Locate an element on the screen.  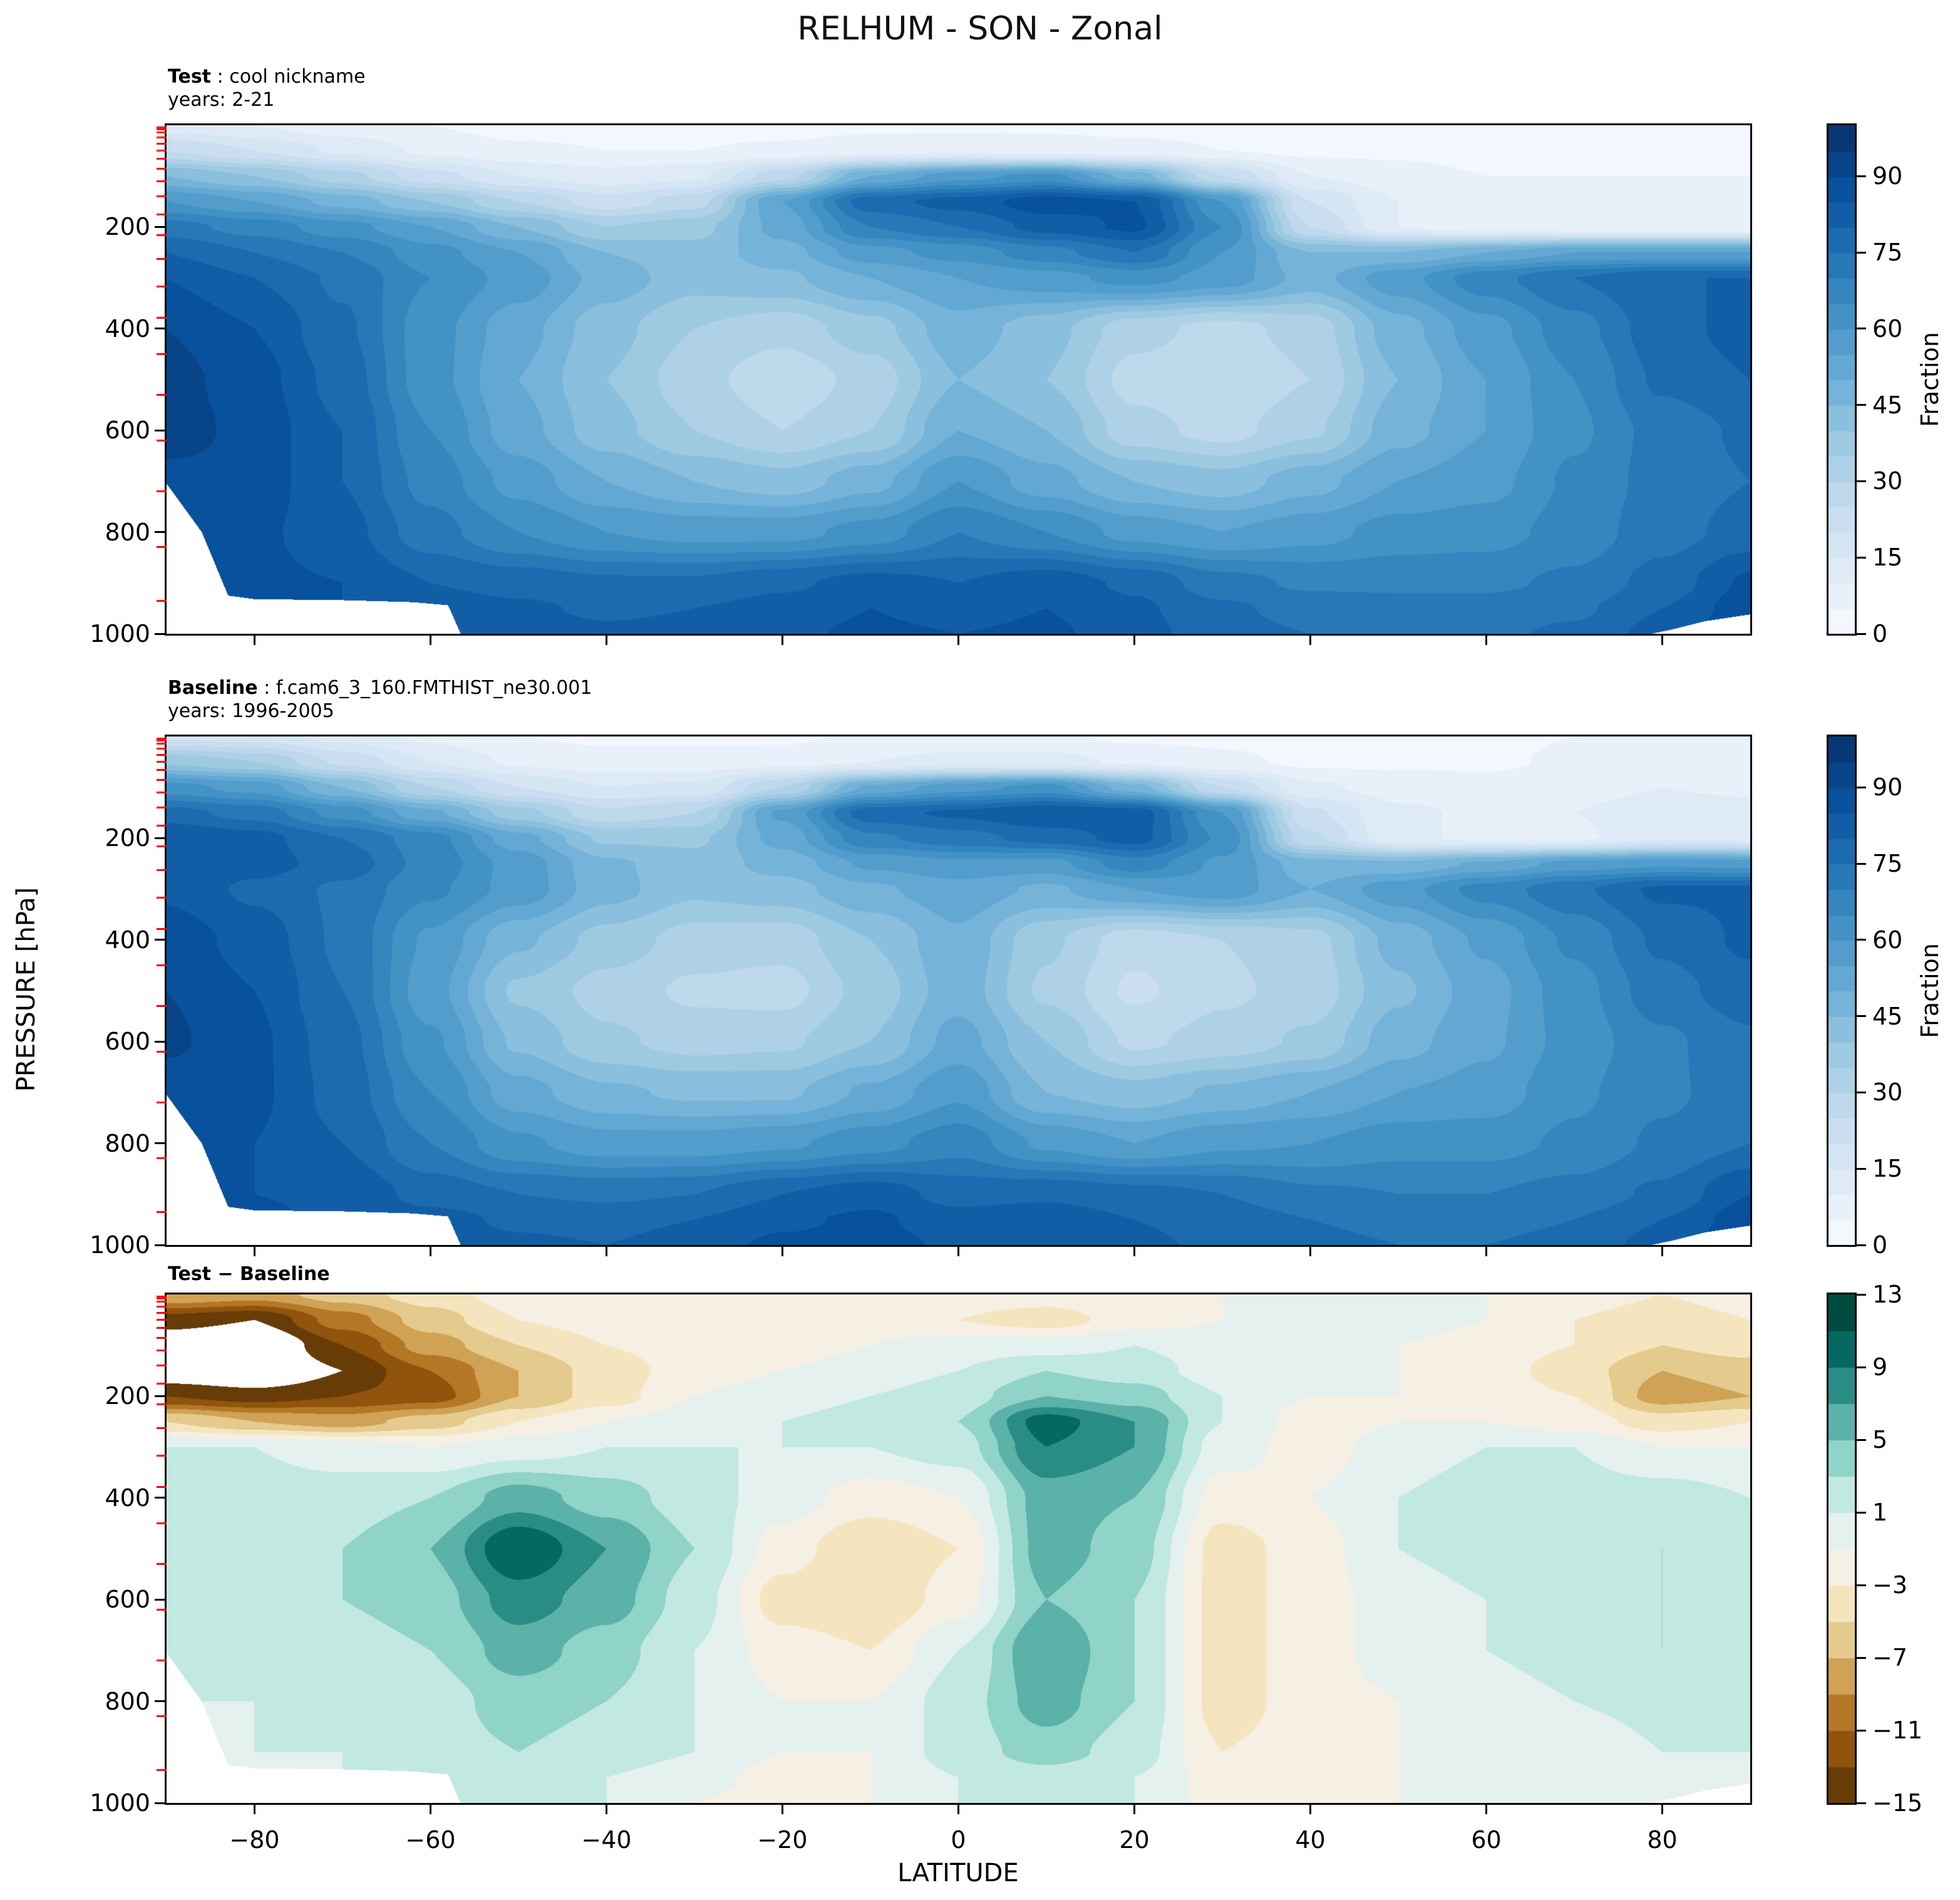
y-tick-label: 1000 is located at coordinates (120, 1803).